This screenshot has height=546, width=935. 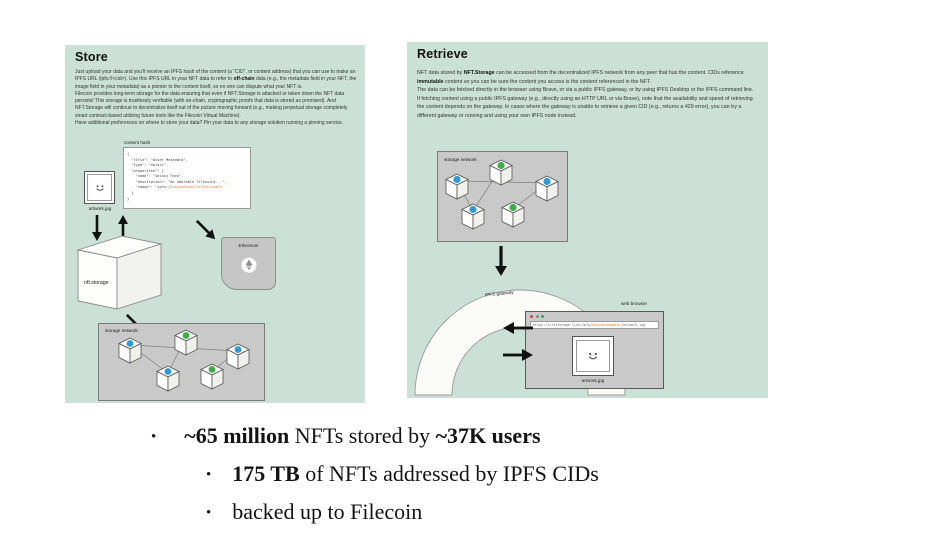 I want to click on cube-label: nft.storage, so click(x=96, y=283).